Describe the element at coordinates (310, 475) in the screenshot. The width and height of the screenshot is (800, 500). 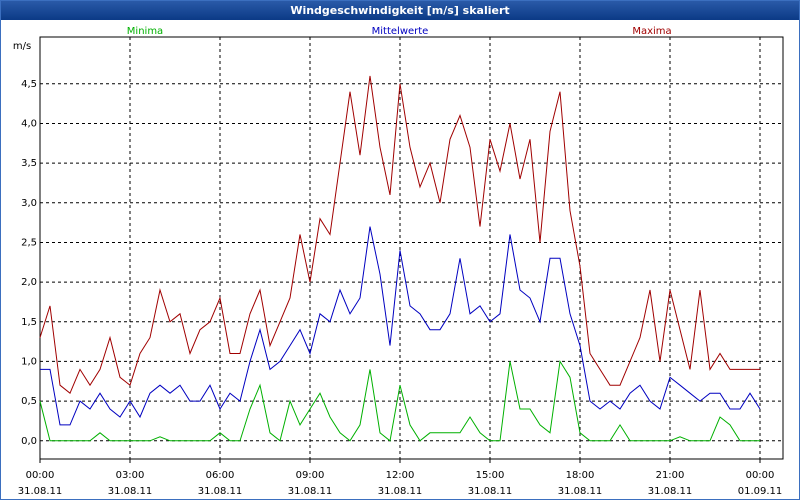
I see `x-tick-label: 09:00` at that location.